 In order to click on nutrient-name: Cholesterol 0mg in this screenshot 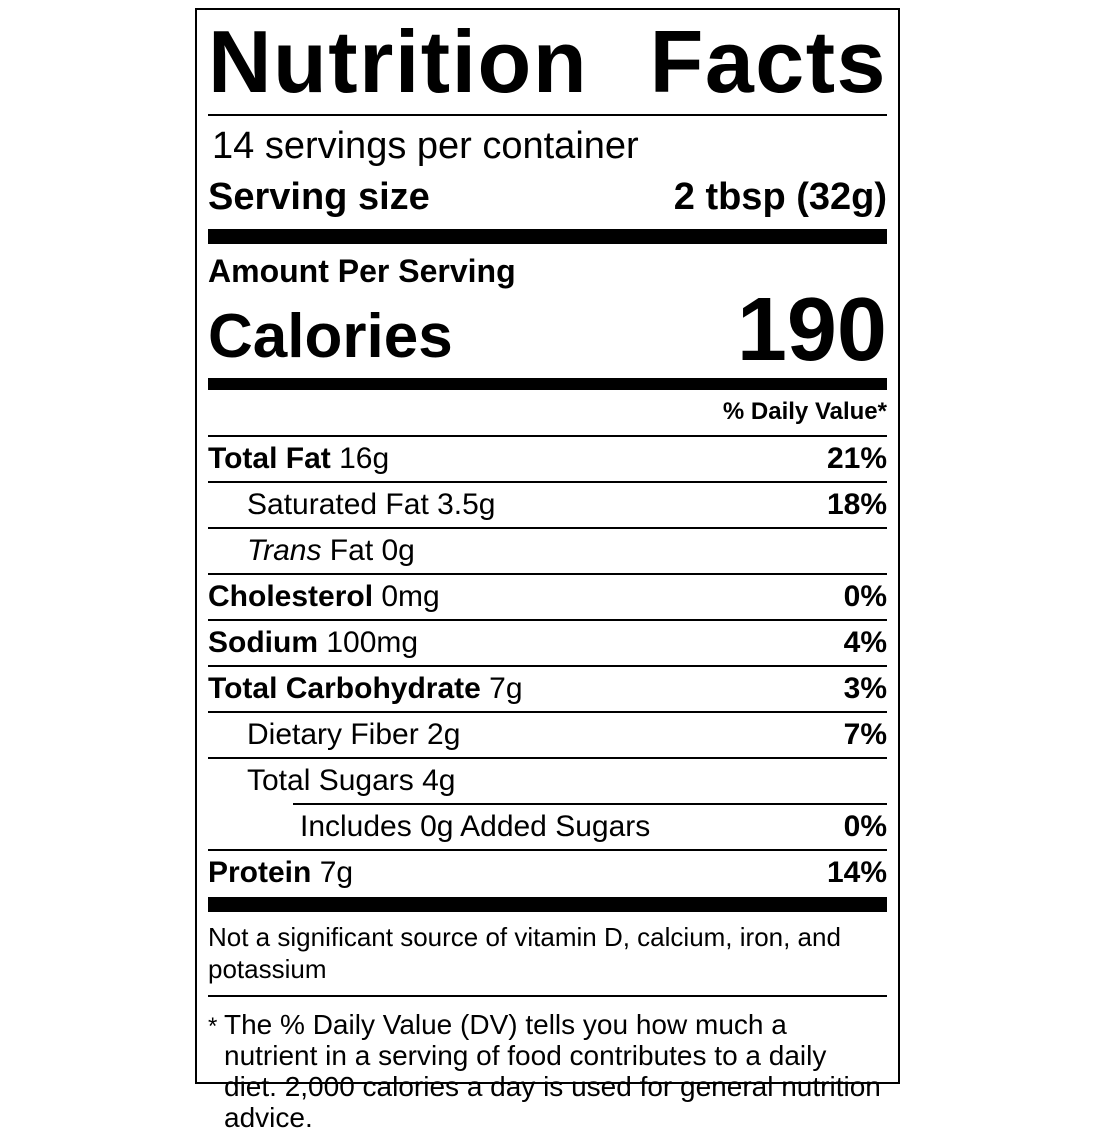, I will do `click(324, 596)`.